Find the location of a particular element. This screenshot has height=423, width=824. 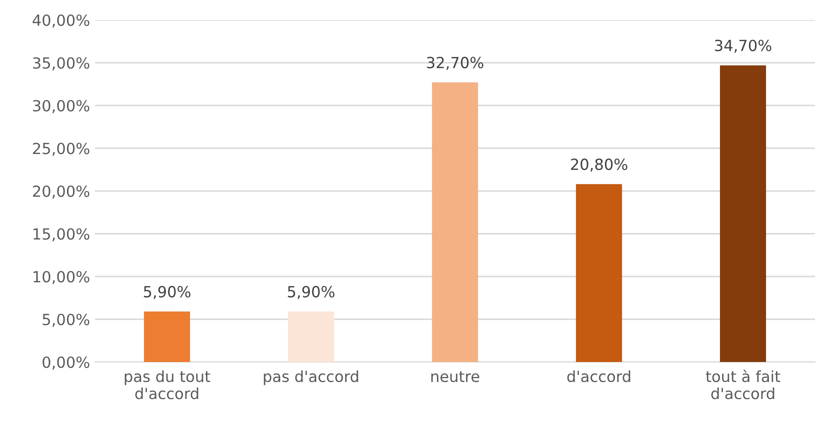

y-tick-label: 5,00% is located at coordinates (66, 320).